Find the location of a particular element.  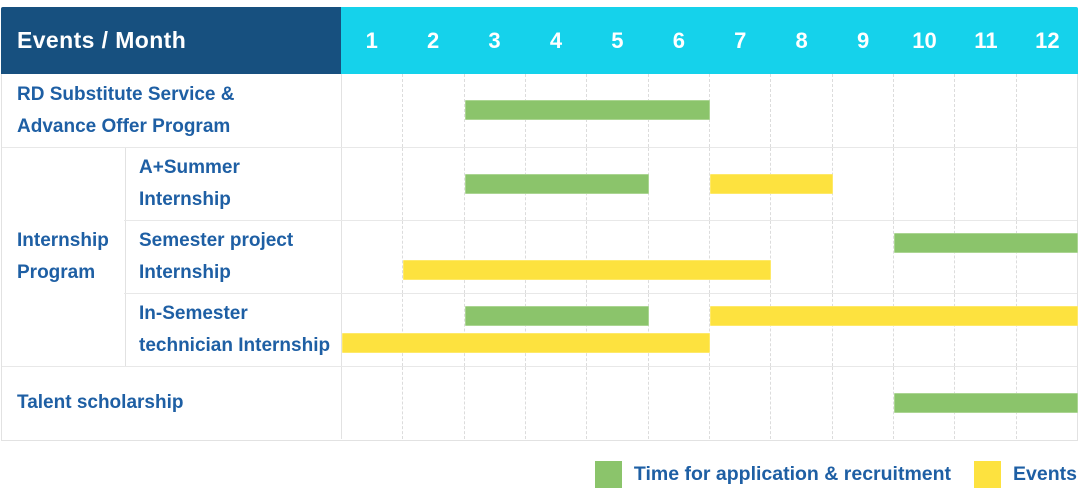

month-header-strip: 1 2 3 4 5 6 7 8 9 10 11 12 is located at coordinates (709, 40).